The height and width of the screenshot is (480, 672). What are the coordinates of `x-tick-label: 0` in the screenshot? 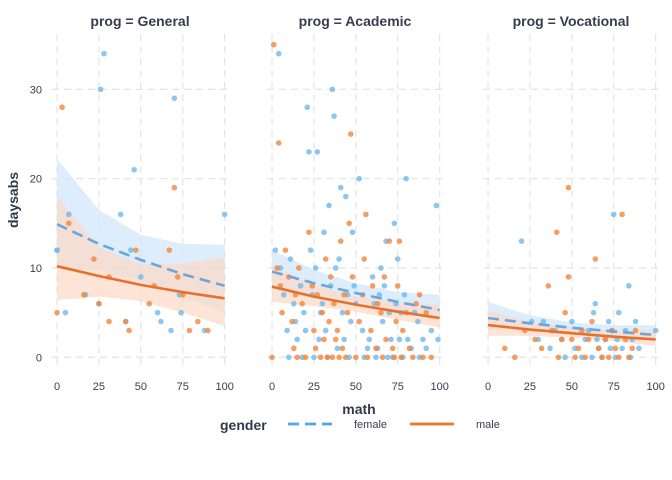 It's located at (488, 387).